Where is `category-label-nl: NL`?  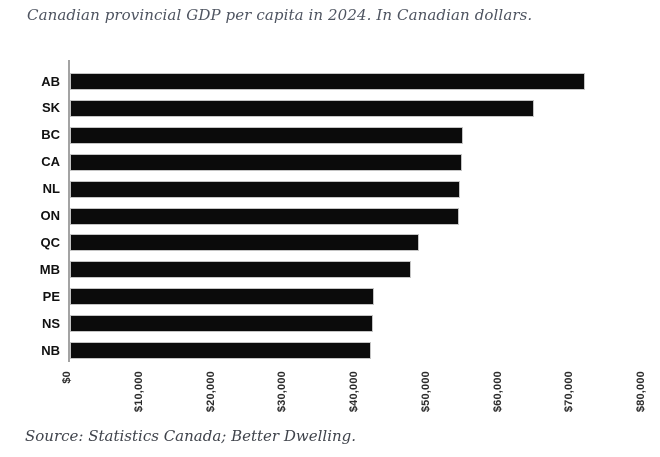 category-label-nl: NL is located at coordinates (51, 189).